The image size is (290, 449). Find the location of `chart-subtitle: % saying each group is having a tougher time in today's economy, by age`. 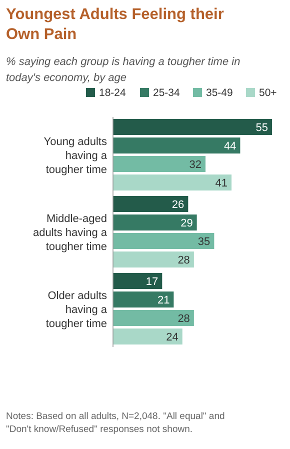

chart-subtitle: % saying each group is having a tougher time in today's economy, by age is located at coordinates (123, 70).